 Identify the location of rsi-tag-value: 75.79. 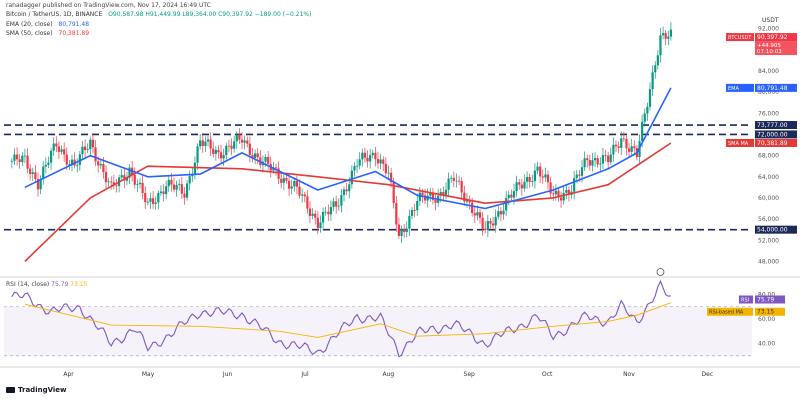
(765, 299).